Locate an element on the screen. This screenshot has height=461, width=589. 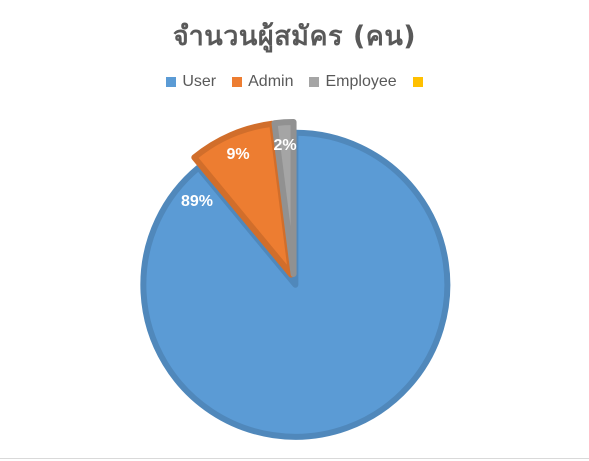
pie-slice-admin is located at coordinates (243, 199).